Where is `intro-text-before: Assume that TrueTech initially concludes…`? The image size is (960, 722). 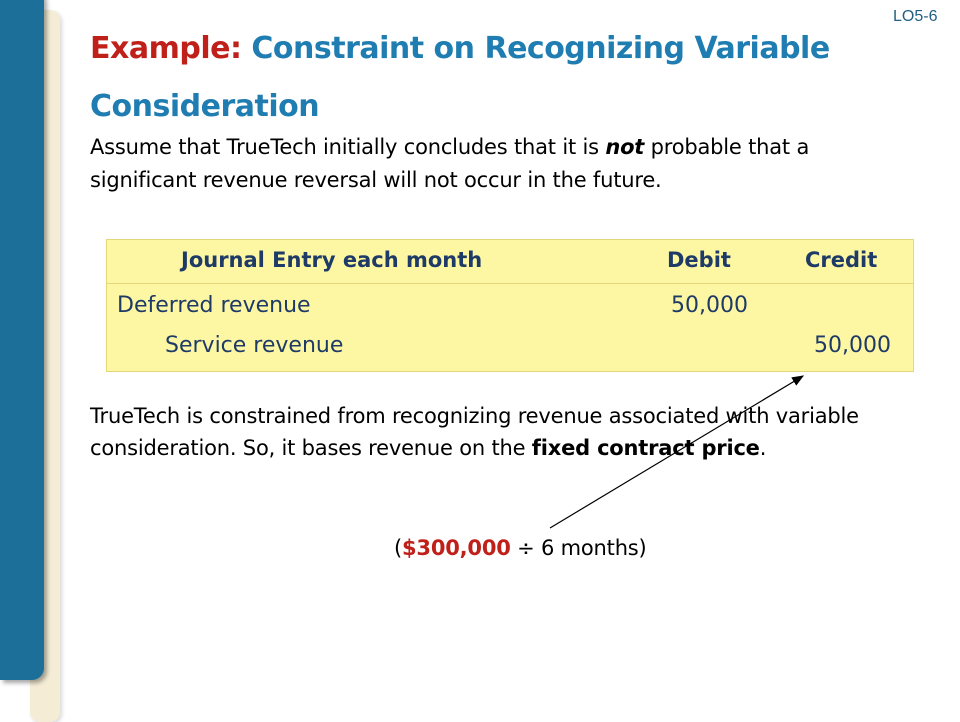 intro-text-before: Assume that TrueTech initially concludes… is located at coordinates (348, 147).